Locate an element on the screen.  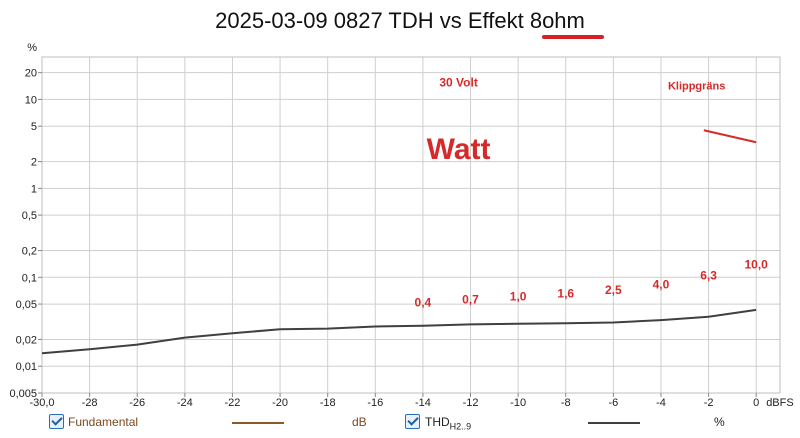
y-tick-label: 0,01 is located at coordinates (26, 367).